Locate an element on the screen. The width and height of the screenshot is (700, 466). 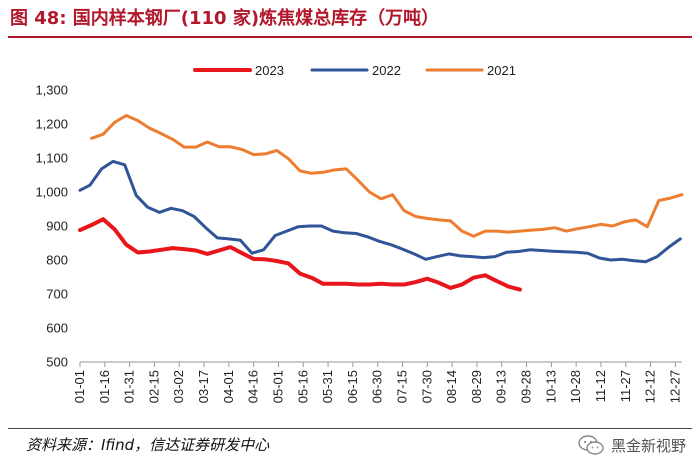
y-tick-label: 700 is located at coordinates (57, 294).